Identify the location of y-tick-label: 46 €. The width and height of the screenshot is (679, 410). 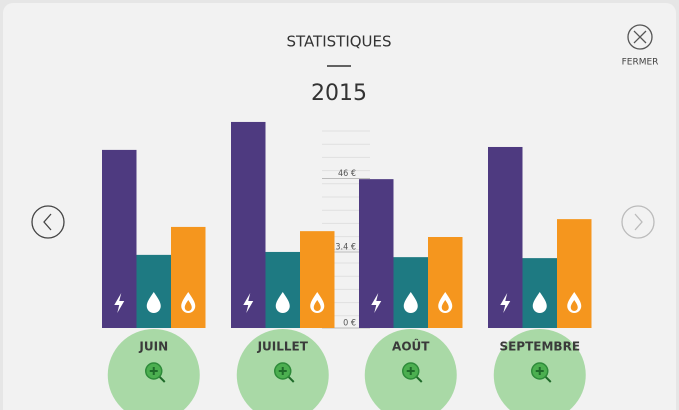
(347, 174).